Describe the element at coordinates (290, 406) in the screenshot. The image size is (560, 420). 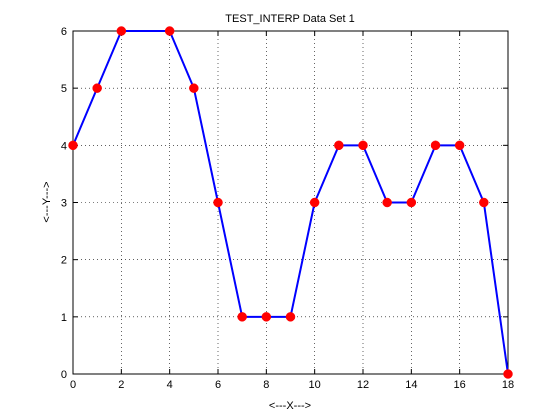
I see `x-axis-title: <---X--->` at that location.